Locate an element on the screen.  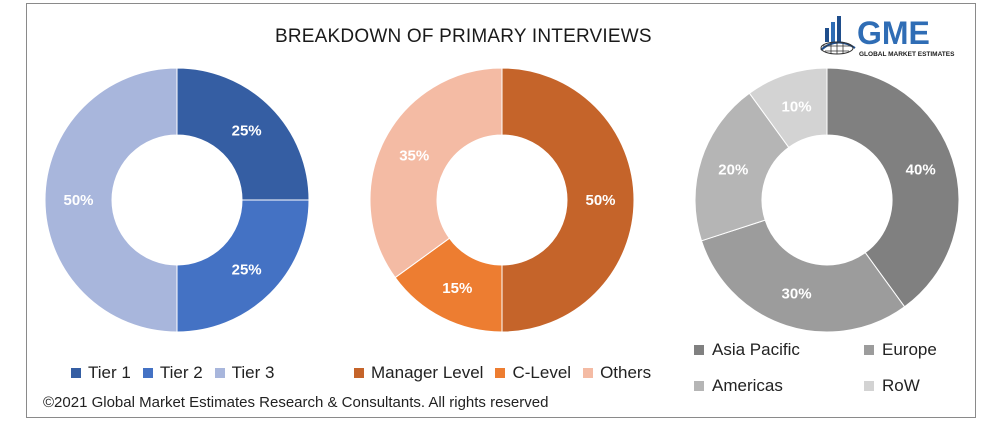
slice-others is located at coordinates (436, 173).